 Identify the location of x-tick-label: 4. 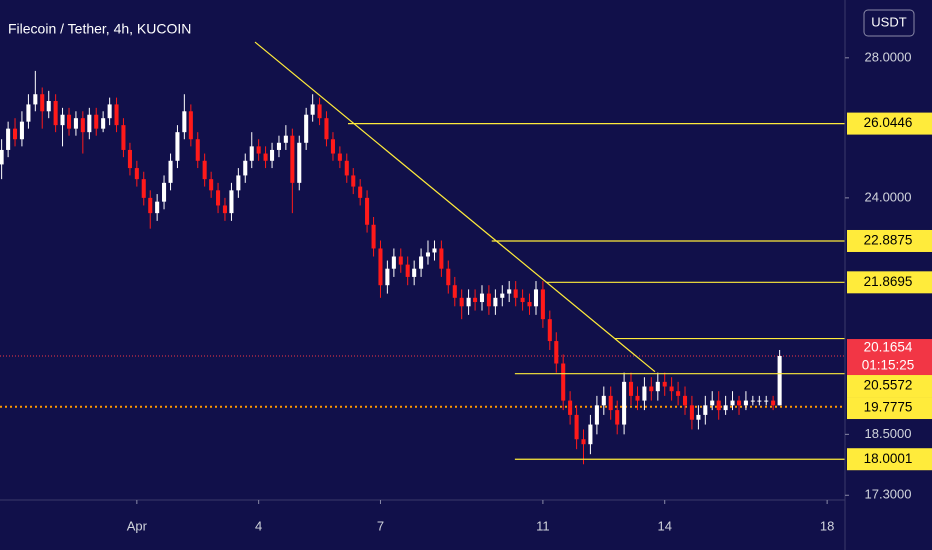
(258, 525).